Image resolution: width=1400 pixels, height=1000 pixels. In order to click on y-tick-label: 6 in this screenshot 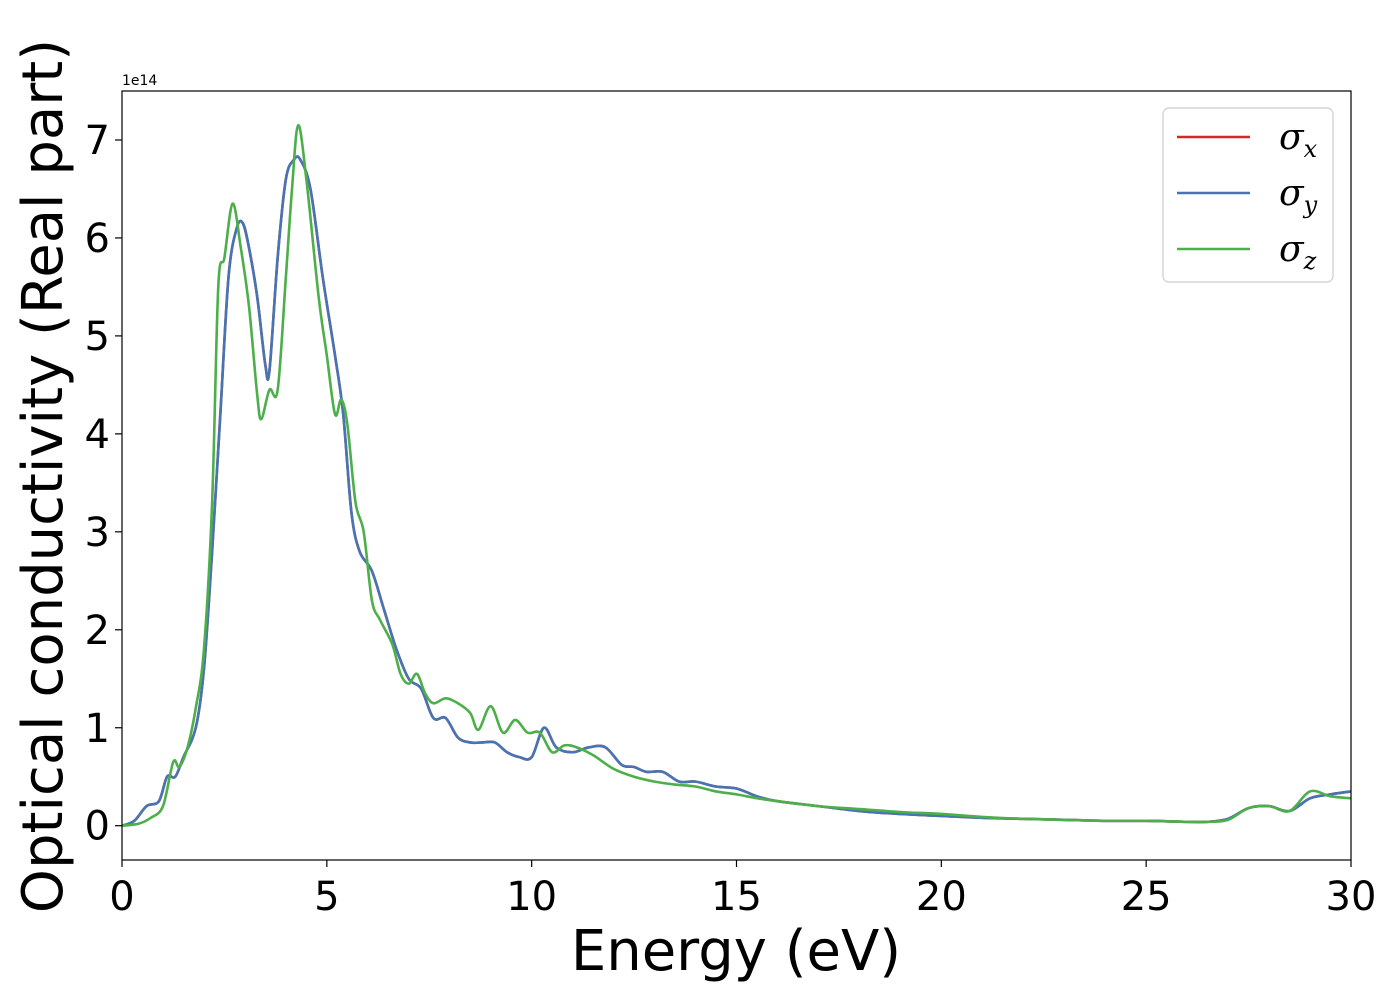, I will do `click(97, 239)`.